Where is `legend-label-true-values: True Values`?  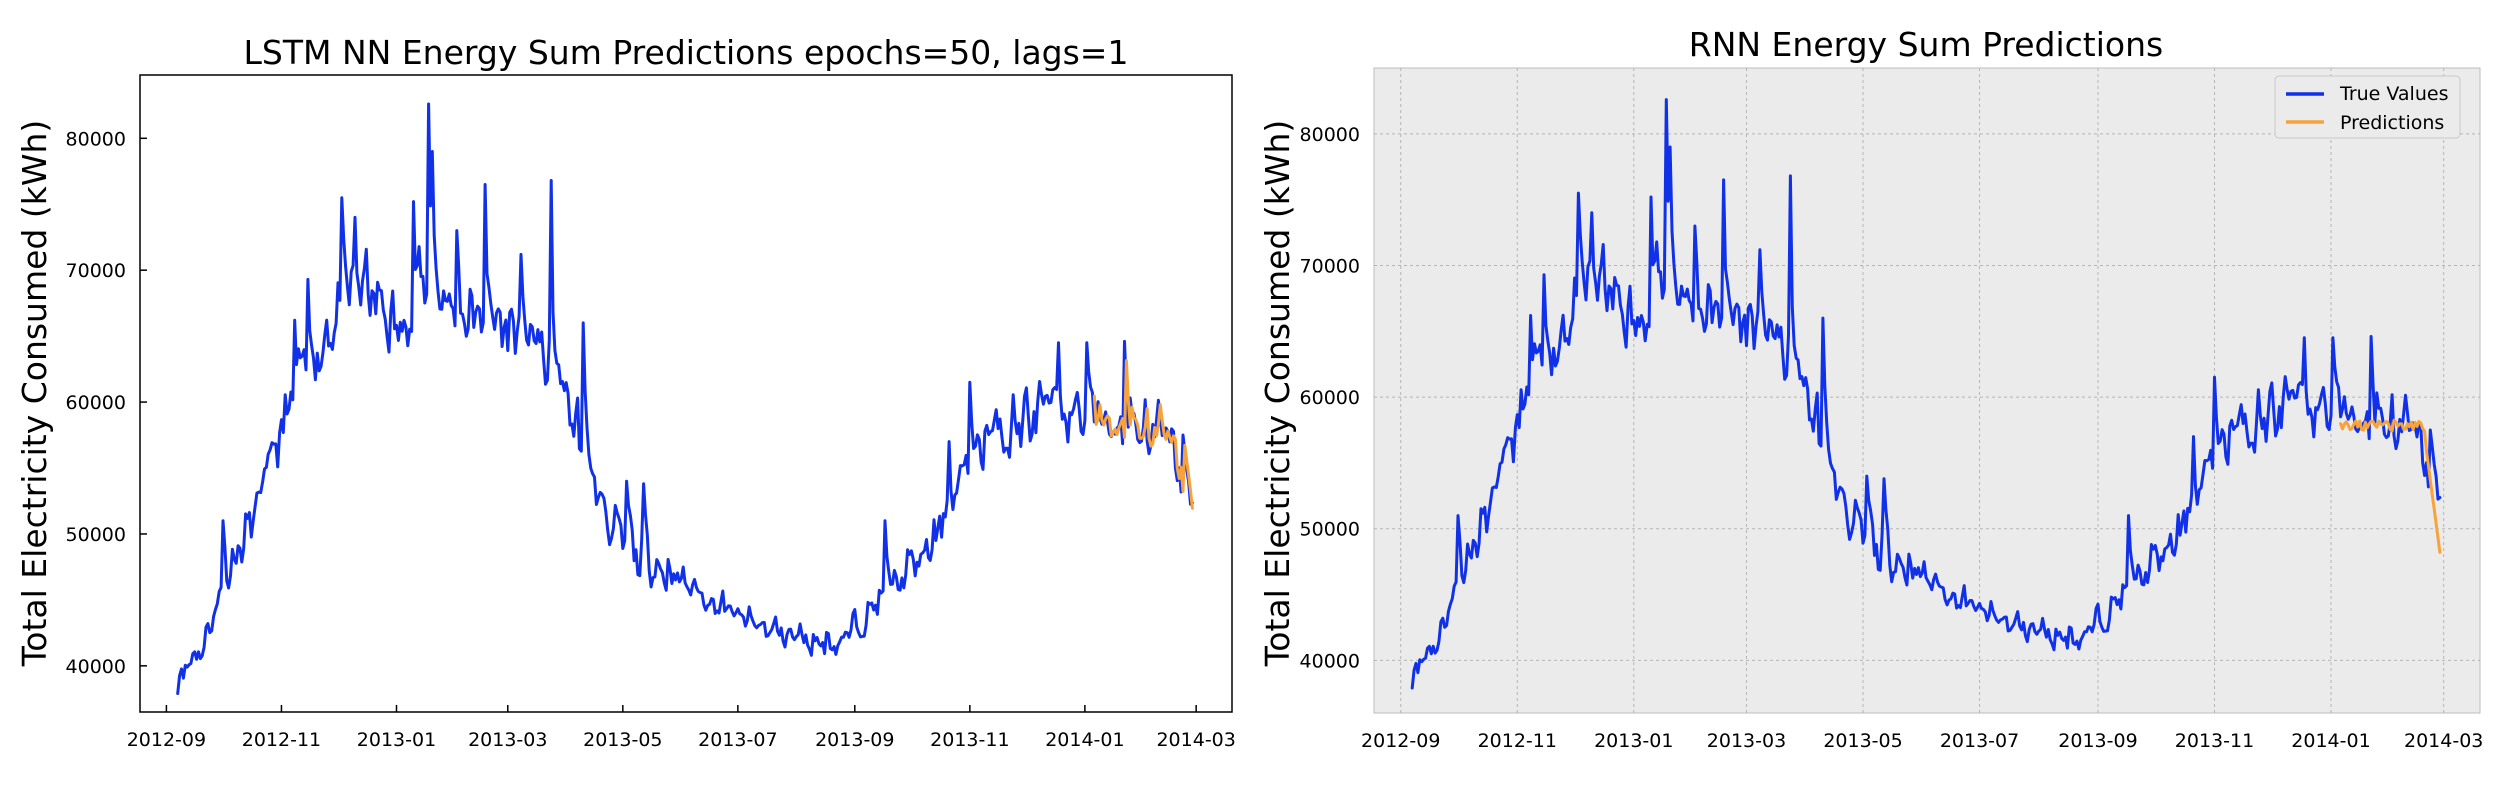
legend-label-true-values: True Values is located at coordinates (2393, 94).